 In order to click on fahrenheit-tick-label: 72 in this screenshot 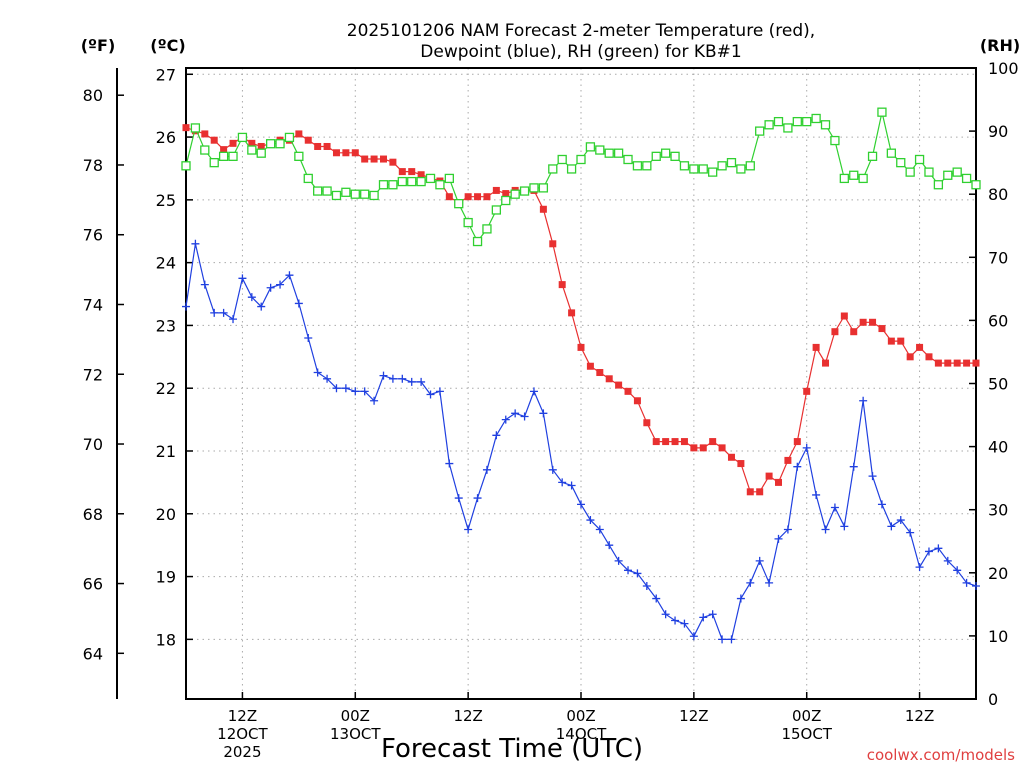, I will do `click(93, 374)`.